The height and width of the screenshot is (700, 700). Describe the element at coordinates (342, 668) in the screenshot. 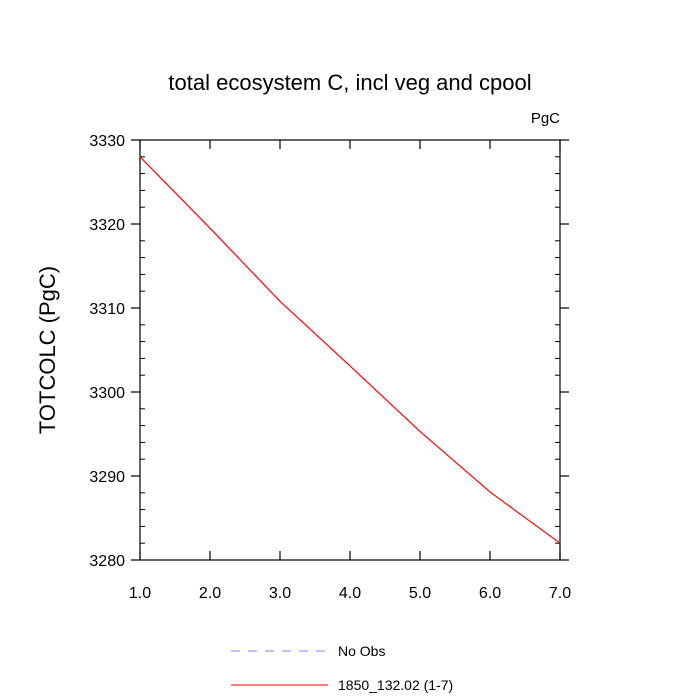

I see `legend: No Obs 1850_132.02 (1-7)` at that location.